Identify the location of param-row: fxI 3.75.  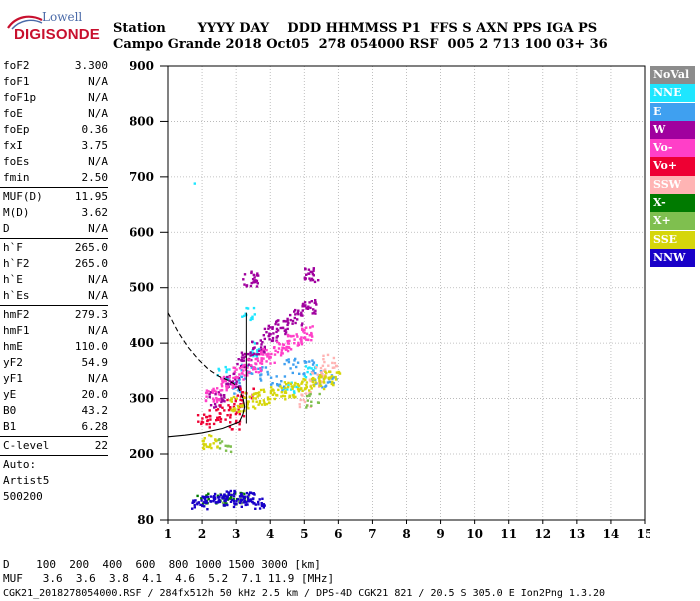
(55, 146).